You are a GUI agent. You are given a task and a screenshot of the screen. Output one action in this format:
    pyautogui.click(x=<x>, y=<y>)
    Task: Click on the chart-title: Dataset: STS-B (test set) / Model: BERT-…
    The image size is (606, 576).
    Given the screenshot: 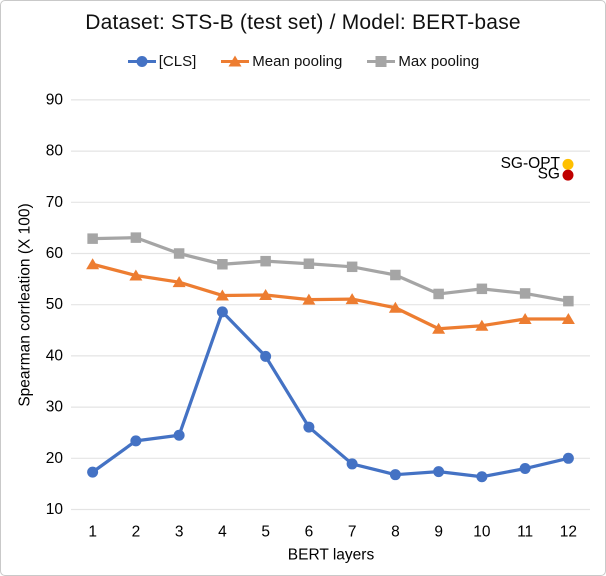 What is the action you would take?
    pyautogui.click(x=303, y=22)
    